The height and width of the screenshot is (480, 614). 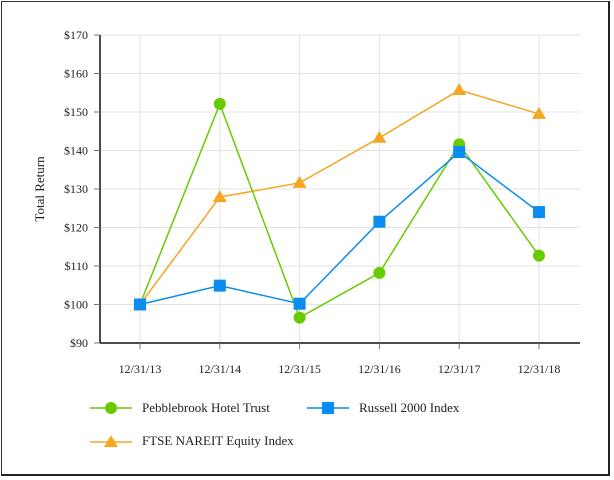 I want to click on legend-label: Pebblebrook Hotel Trust, so click(x=206, y=407).